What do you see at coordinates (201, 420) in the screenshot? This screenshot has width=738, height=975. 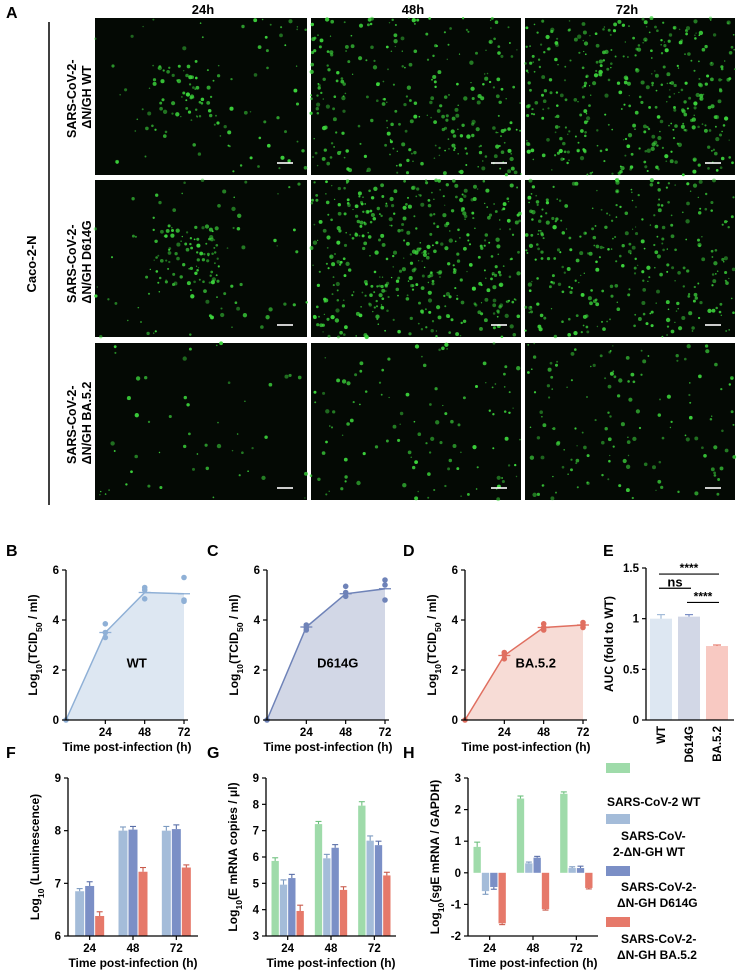 I see `micrograph-r3-24h` at bounding box center [201, 420].